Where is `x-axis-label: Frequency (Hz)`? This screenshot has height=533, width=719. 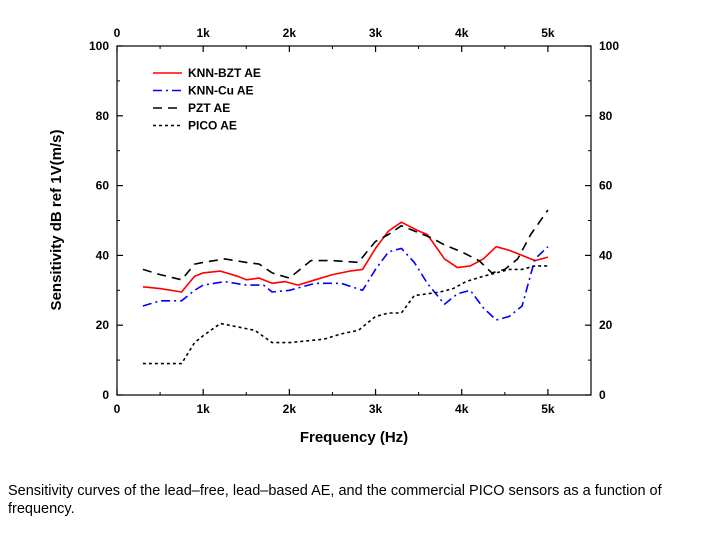
x-axis-label: Frequency (Hz) is located at coordinates (354, 437).